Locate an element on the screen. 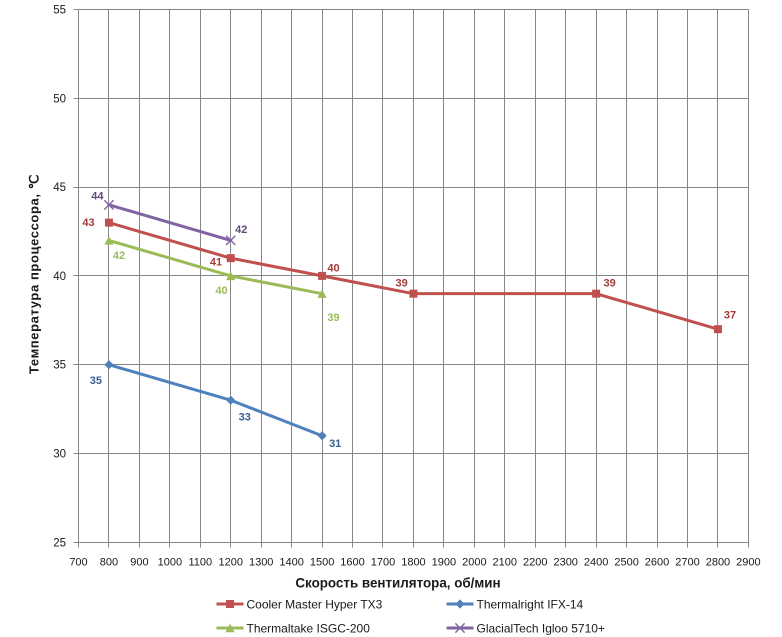 Image resolution: width=782 pixels, height=637 pixels. svg-text: 30 is located at coordinates (59, 455).